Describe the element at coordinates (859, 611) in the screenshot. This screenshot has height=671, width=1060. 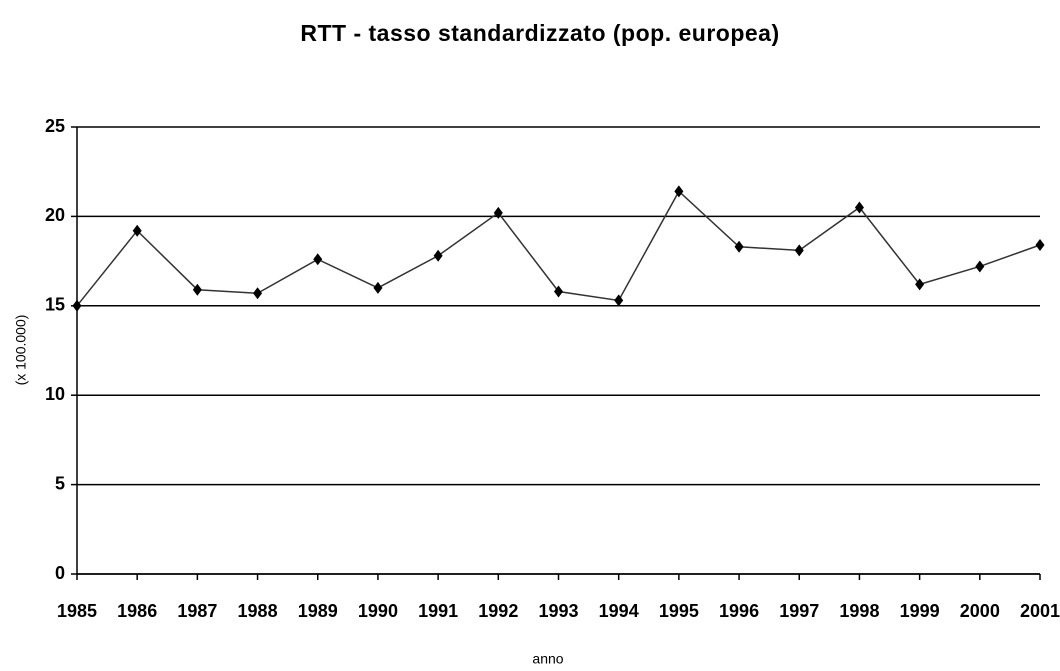
I see `x-tick-label: 1998` at that location.